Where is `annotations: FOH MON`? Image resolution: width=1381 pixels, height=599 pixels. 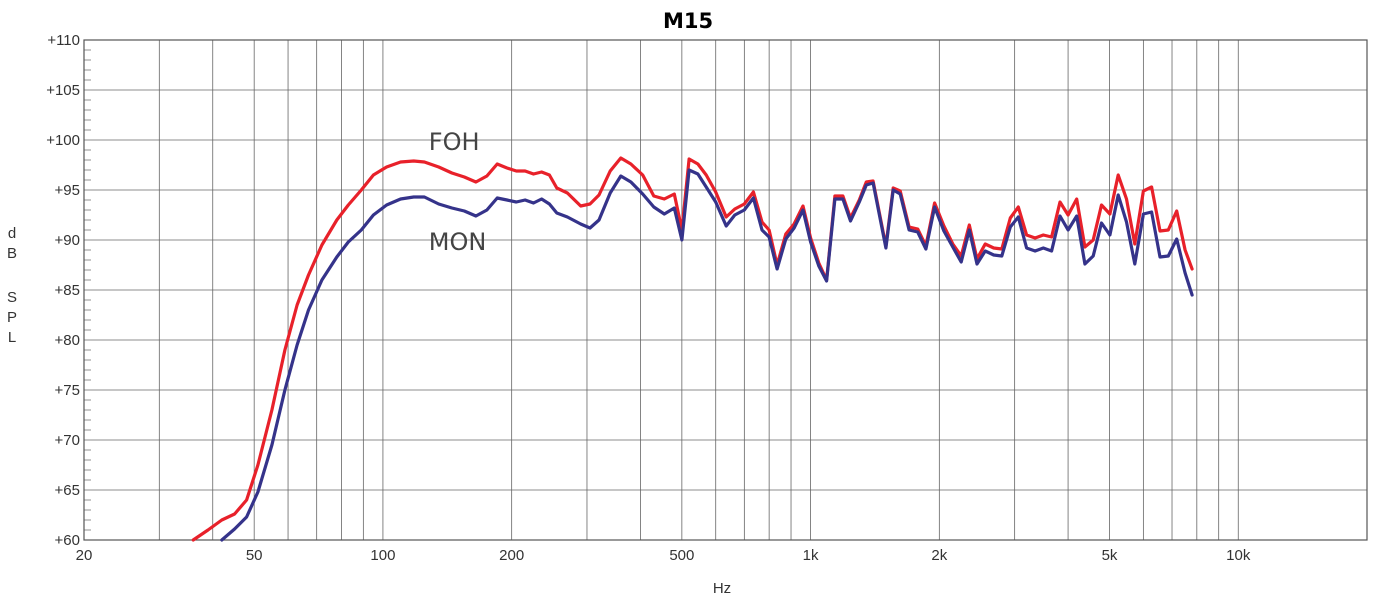
annotations: FOH MON is located at coordinates (458, 192).